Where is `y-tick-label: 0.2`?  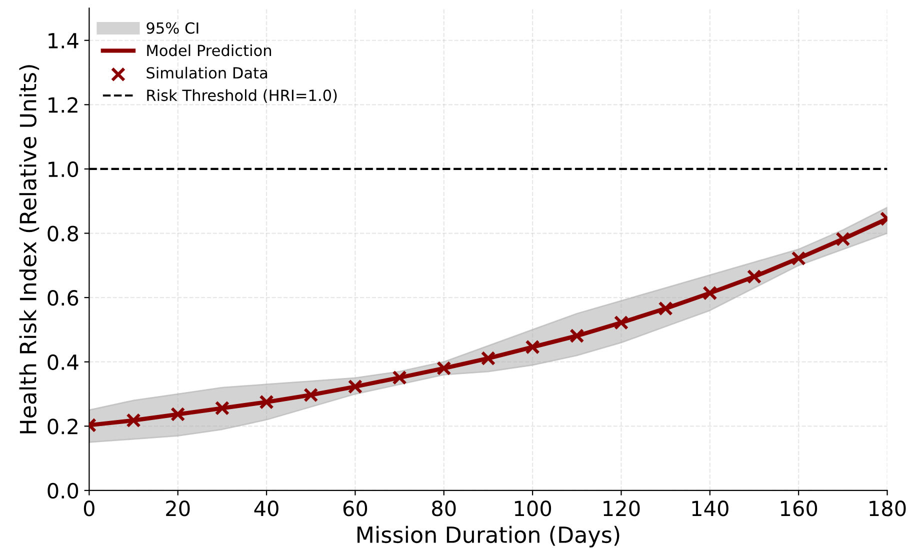
y-tick-label: 0.2 is located at coordinates (63, 426).